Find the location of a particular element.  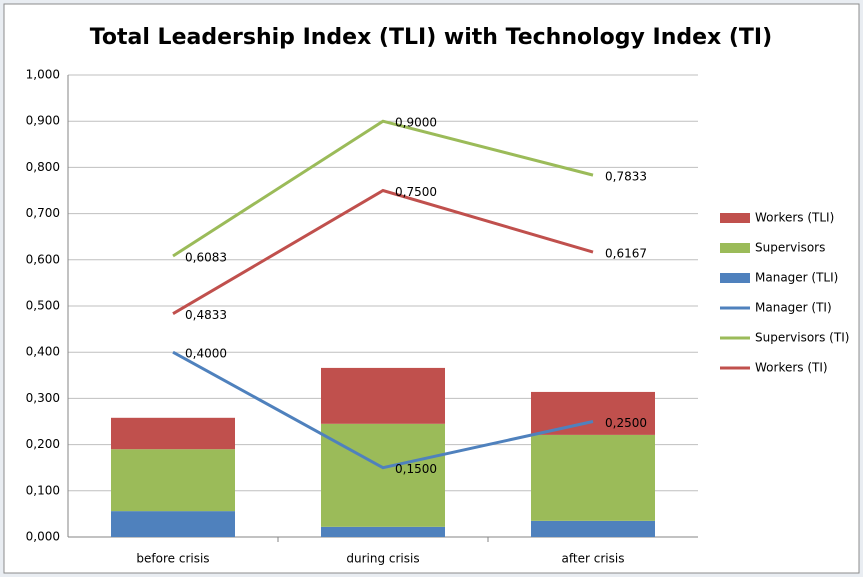

data-label: 0,6167 is located at coordinates (626, 254).